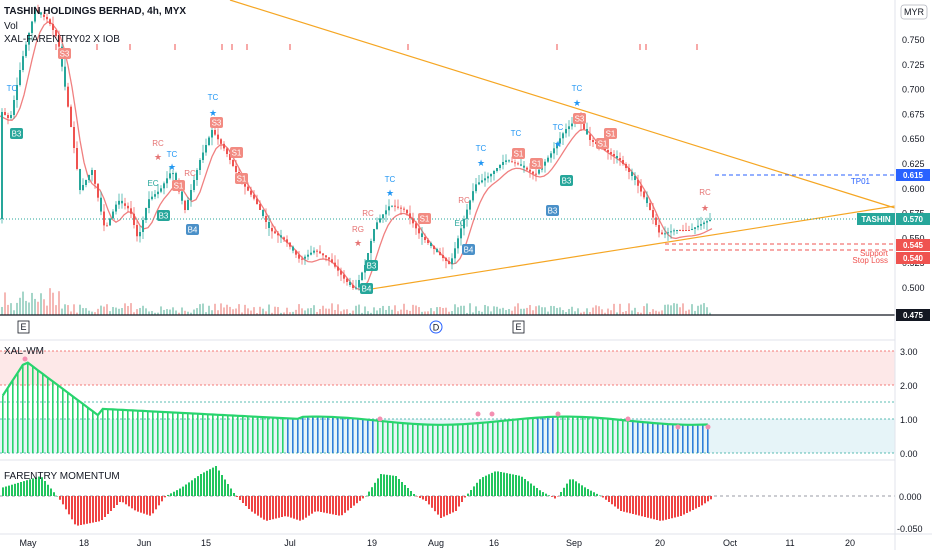  What do you see at coordinates (913, 245) in the screenshot?
I see `support-price-tag` at bounding box center [913, 245].